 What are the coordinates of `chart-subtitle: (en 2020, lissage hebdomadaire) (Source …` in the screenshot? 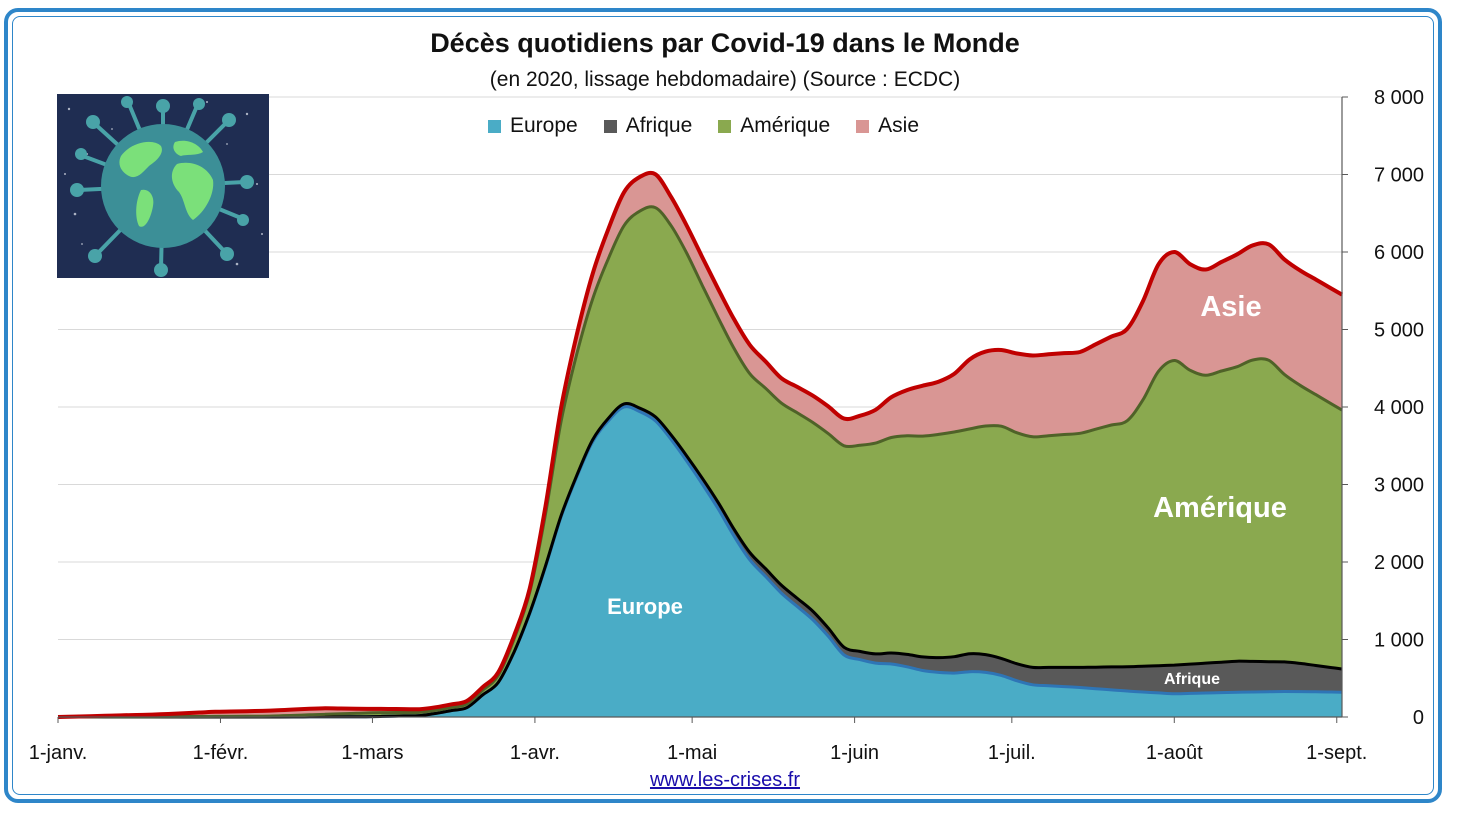 It's located at (725, 79).